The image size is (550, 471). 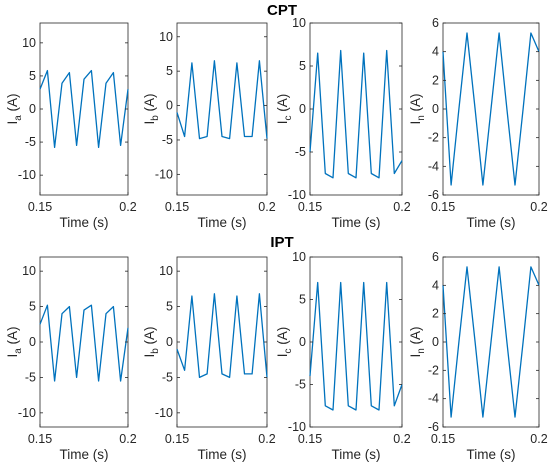 I want to click on axes-box-cpt-ib, so click(x=222, y=109).